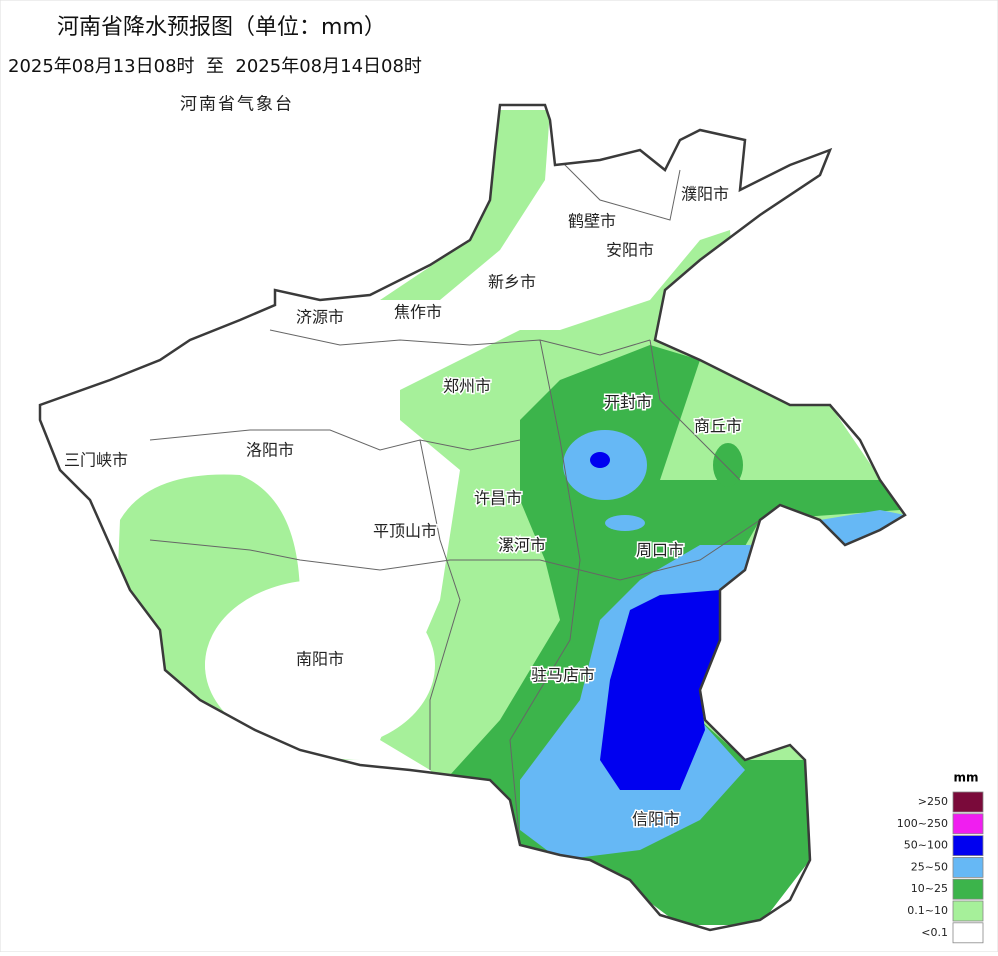 This screenshot has height=956, width=998. I want to click on city-label: 焦作市, so click(418, 312).